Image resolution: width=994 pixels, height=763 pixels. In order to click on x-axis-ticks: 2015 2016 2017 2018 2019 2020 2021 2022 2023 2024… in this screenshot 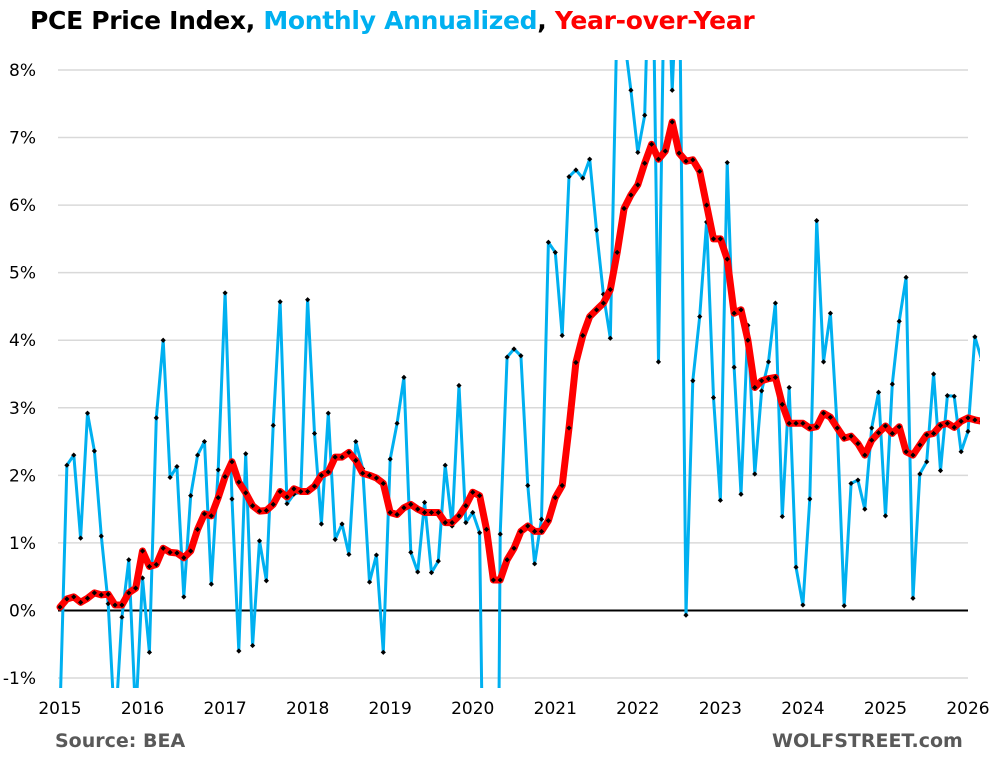, I will do `click(513, 709)`.